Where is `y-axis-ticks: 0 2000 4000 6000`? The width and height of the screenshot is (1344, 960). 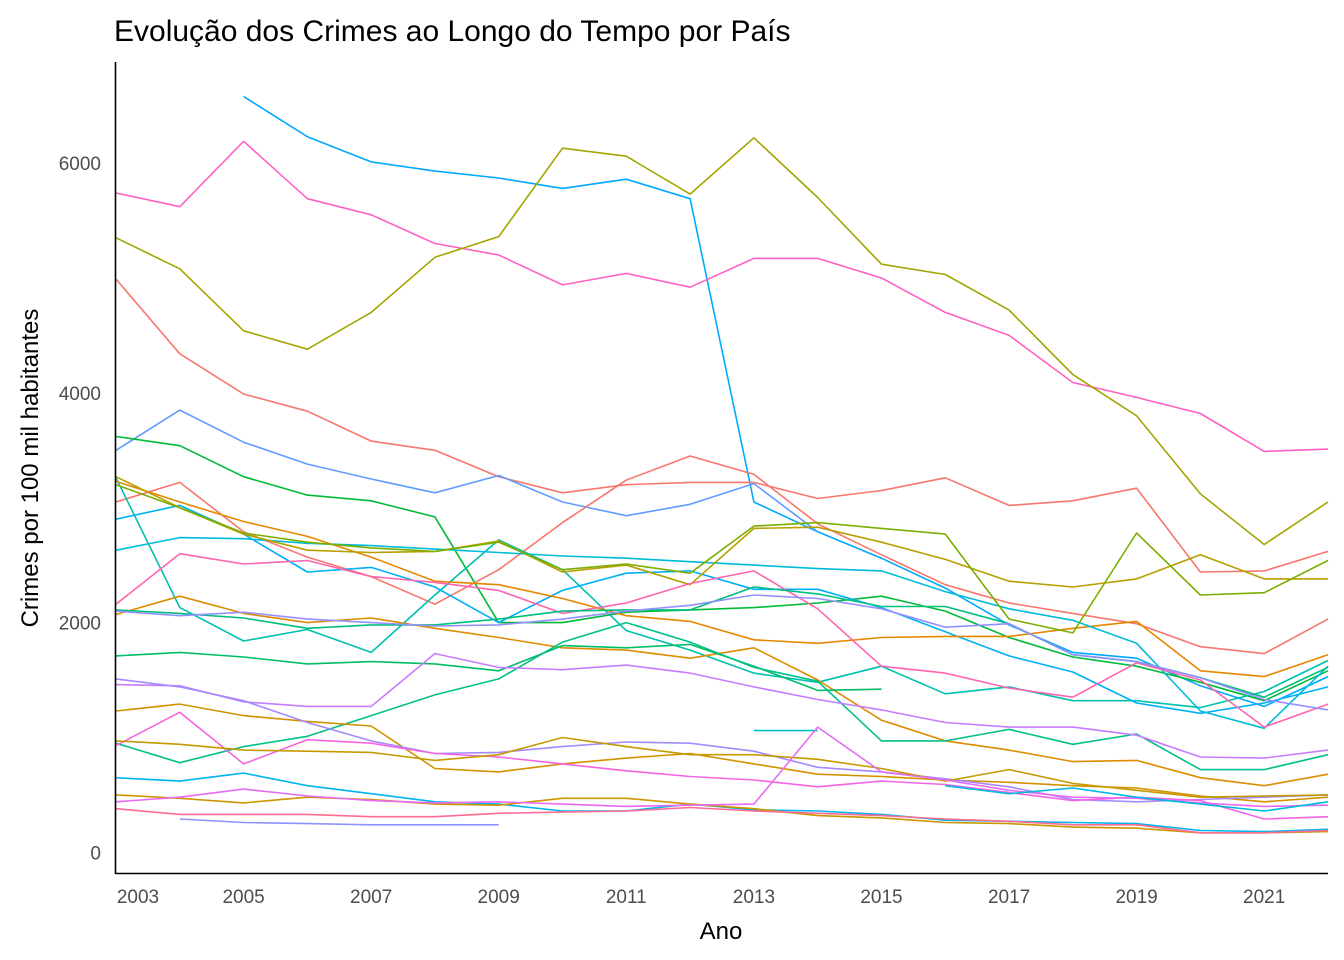 y-axis-ticks: 0 2000 4000 6000 is located at coordinates (80, 509).